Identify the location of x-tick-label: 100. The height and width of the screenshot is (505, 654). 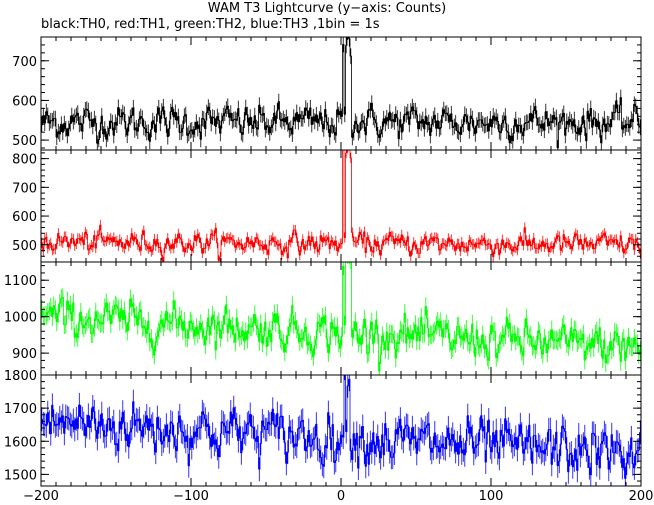
(491, 496).